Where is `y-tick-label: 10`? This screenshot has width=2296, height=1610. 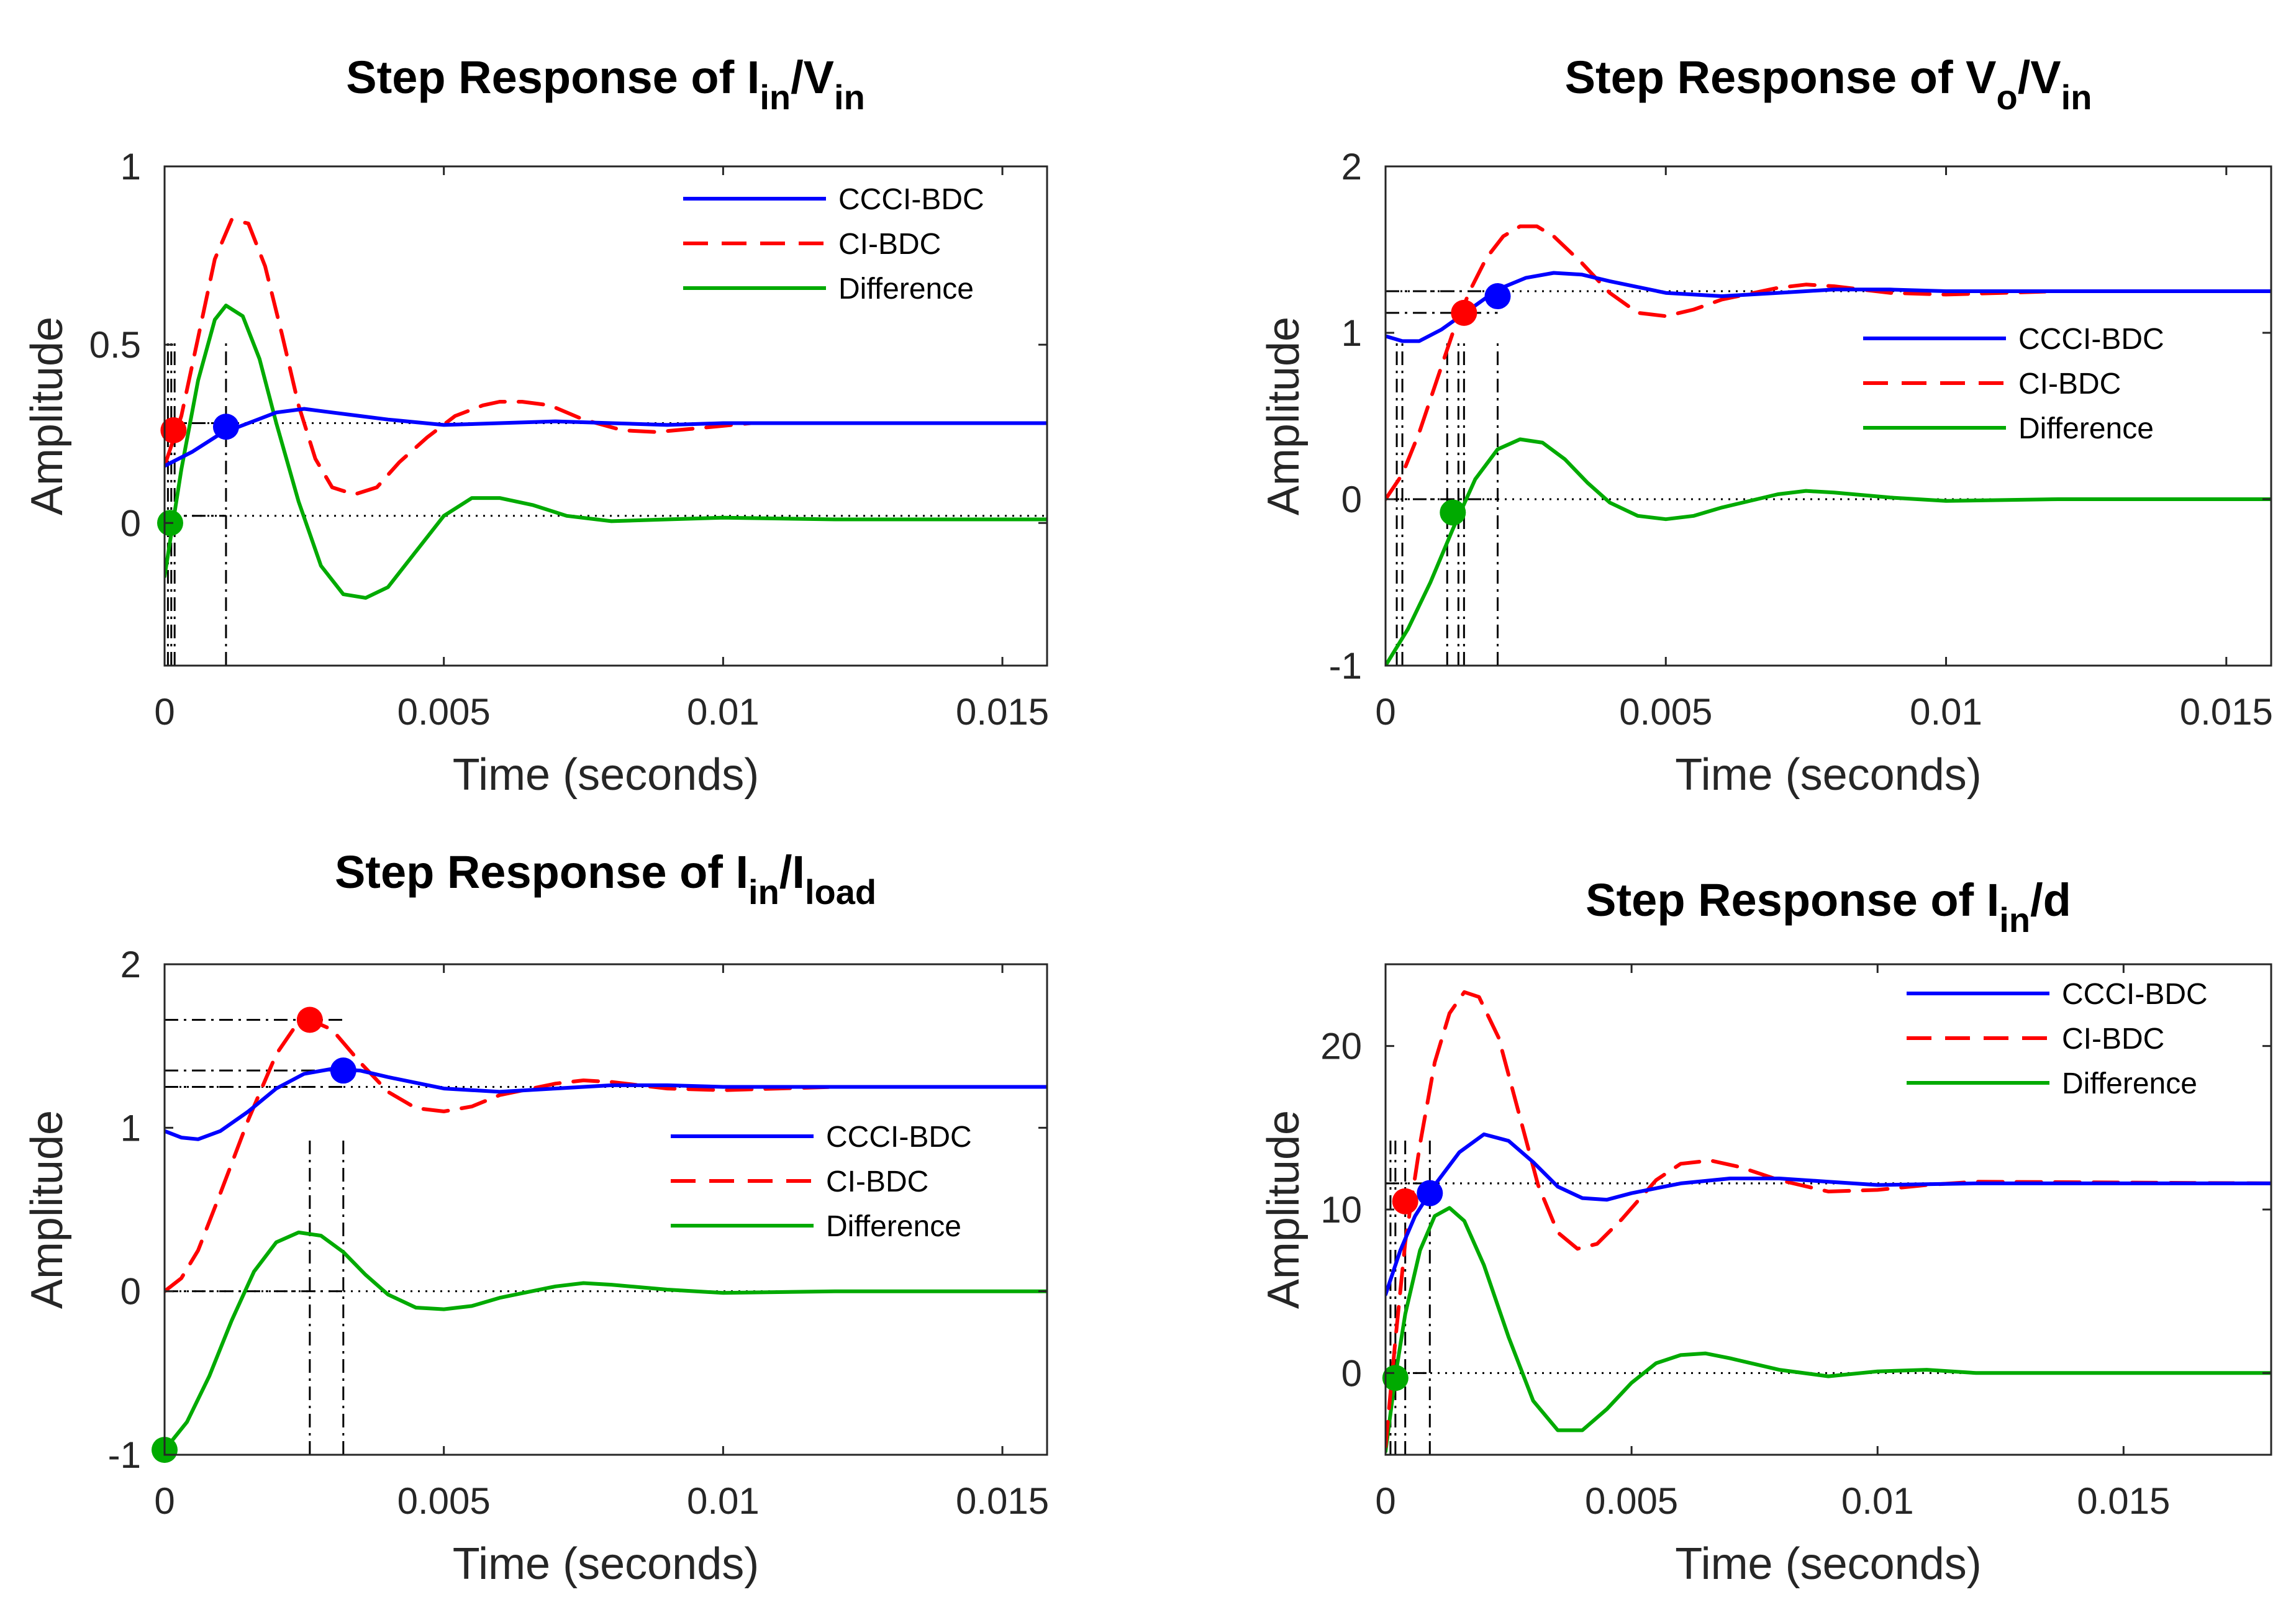 y-tick-label: 10 is located at coordinates (1341, 1210).